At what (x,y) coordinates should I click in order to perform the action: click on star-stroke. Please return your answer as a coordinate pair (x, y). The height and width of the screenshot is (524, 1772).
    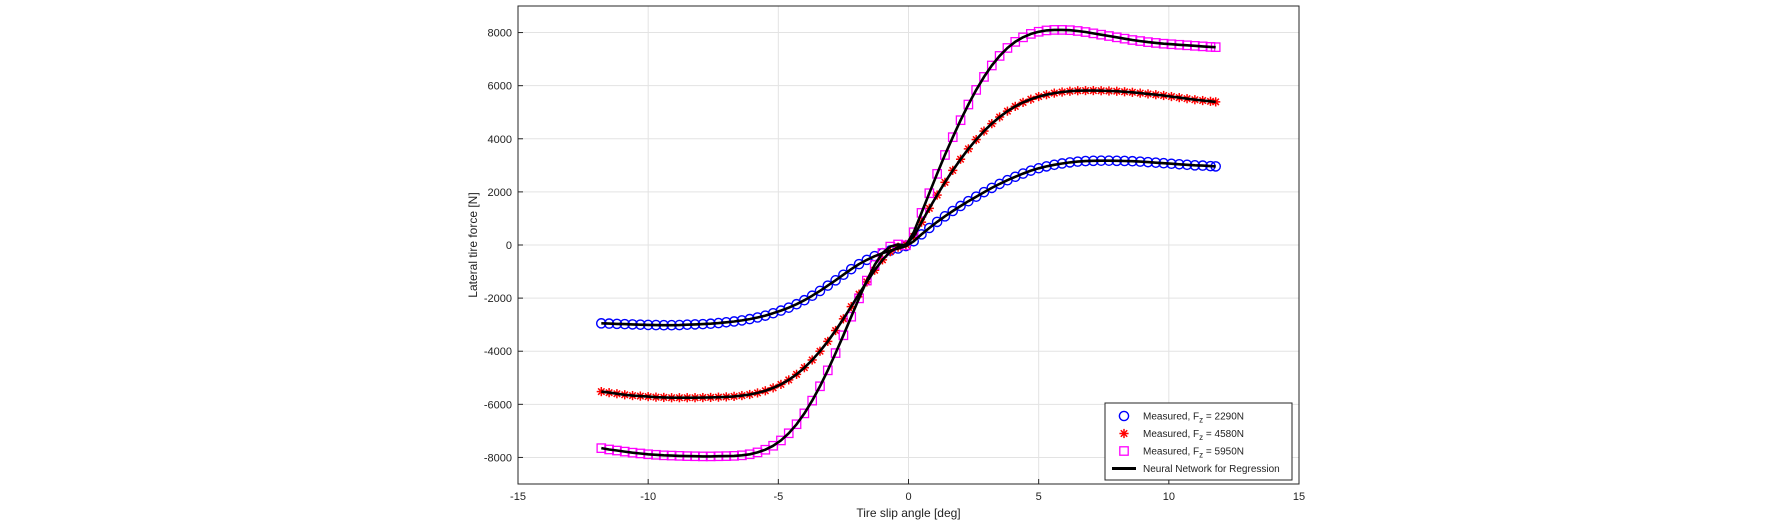
    Looking at the image, I should click on (1124, 433).